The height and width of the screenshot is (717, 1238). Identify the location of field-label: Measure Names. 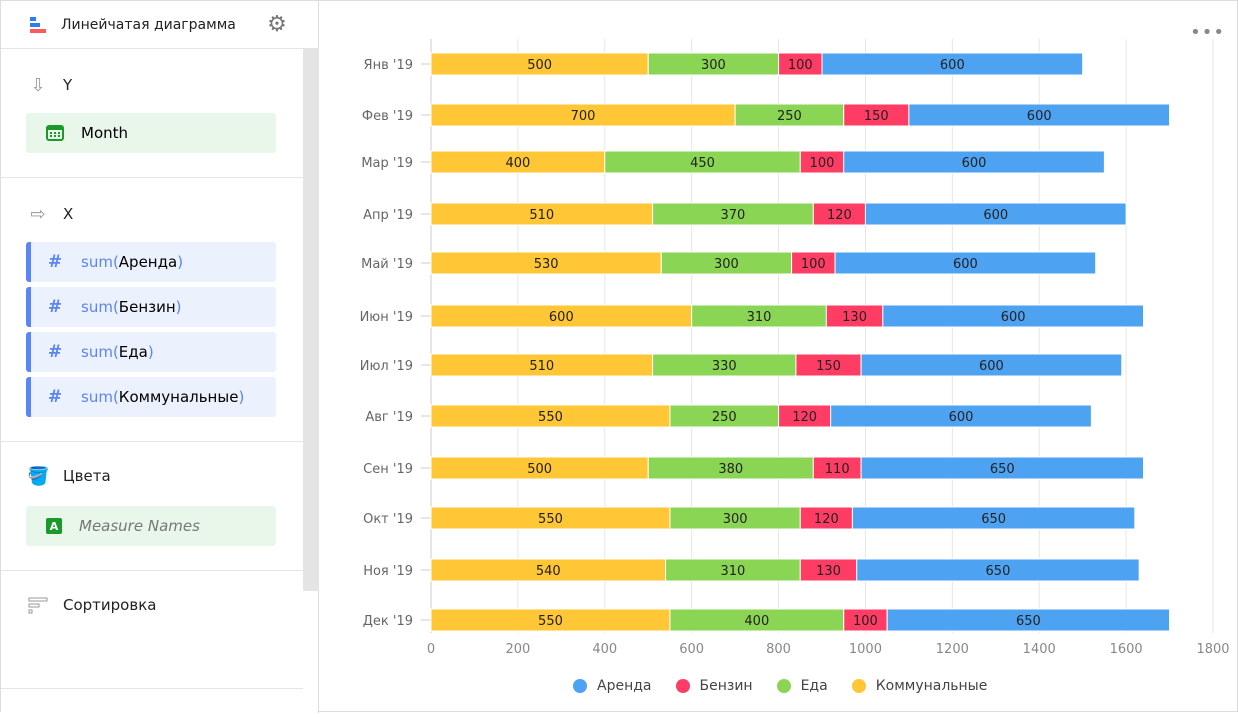
(139, 526).